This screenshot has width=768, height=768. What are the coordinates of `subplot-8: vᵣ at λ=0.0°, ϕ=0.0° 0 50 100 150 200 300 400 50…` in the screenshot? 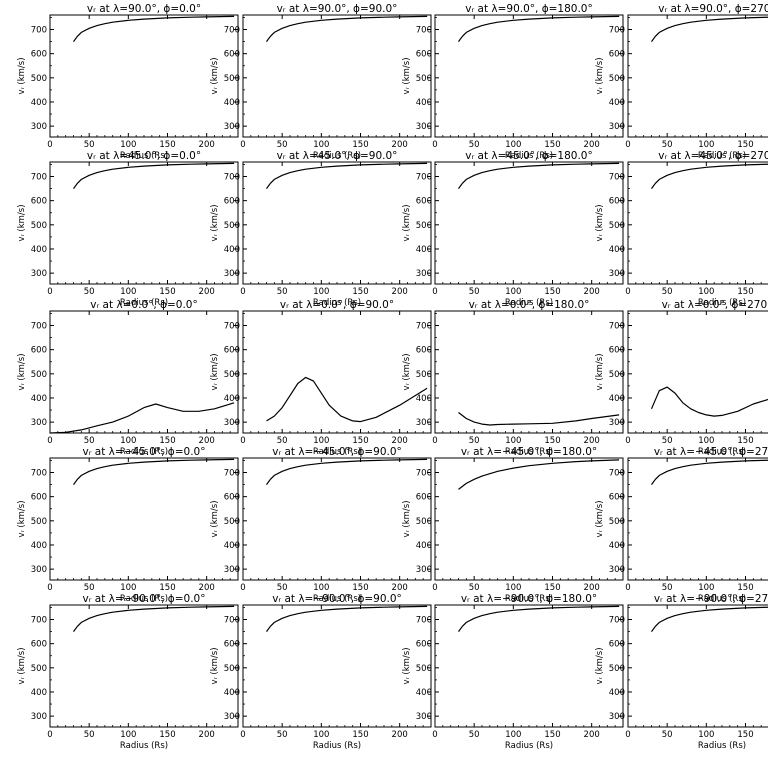 It's located at (128, 378).